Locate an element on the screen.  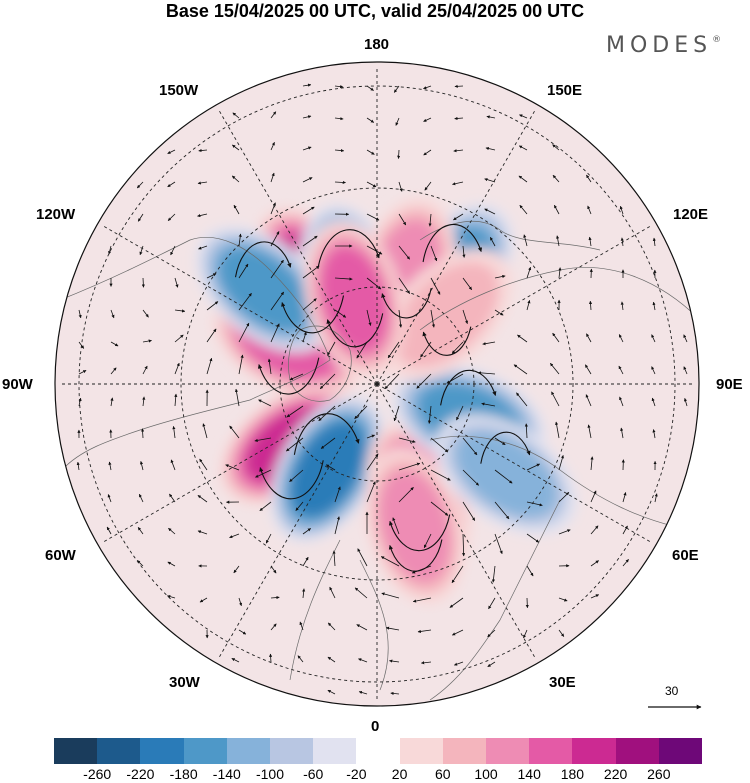
colorbar-tick-label: 20 is located at coordinates (399, 774).